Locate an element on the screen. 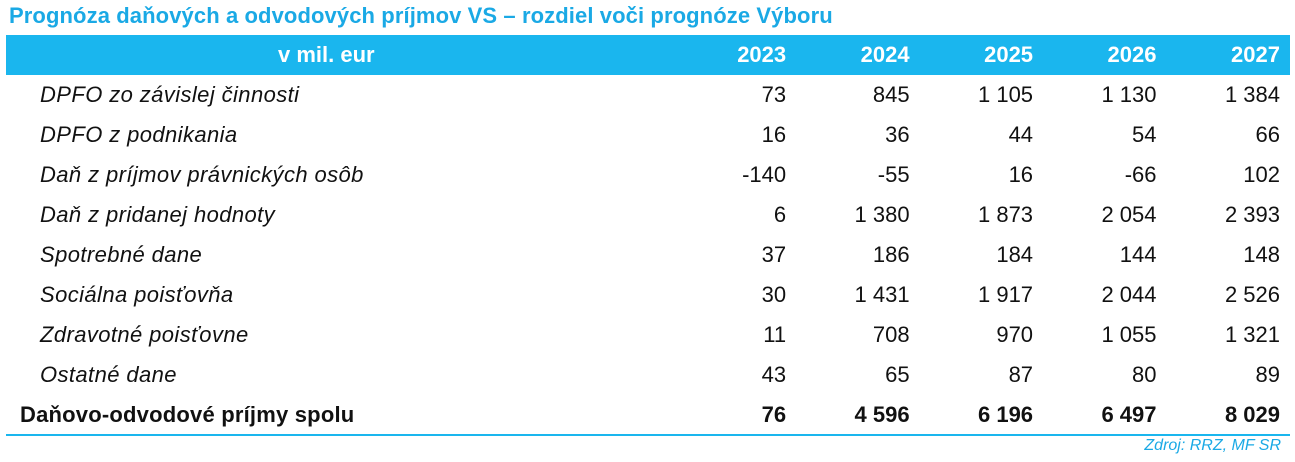 The height and width of the screenshot is (462, 1295). table-cell: 87 is located at coordinates (1021, 374).